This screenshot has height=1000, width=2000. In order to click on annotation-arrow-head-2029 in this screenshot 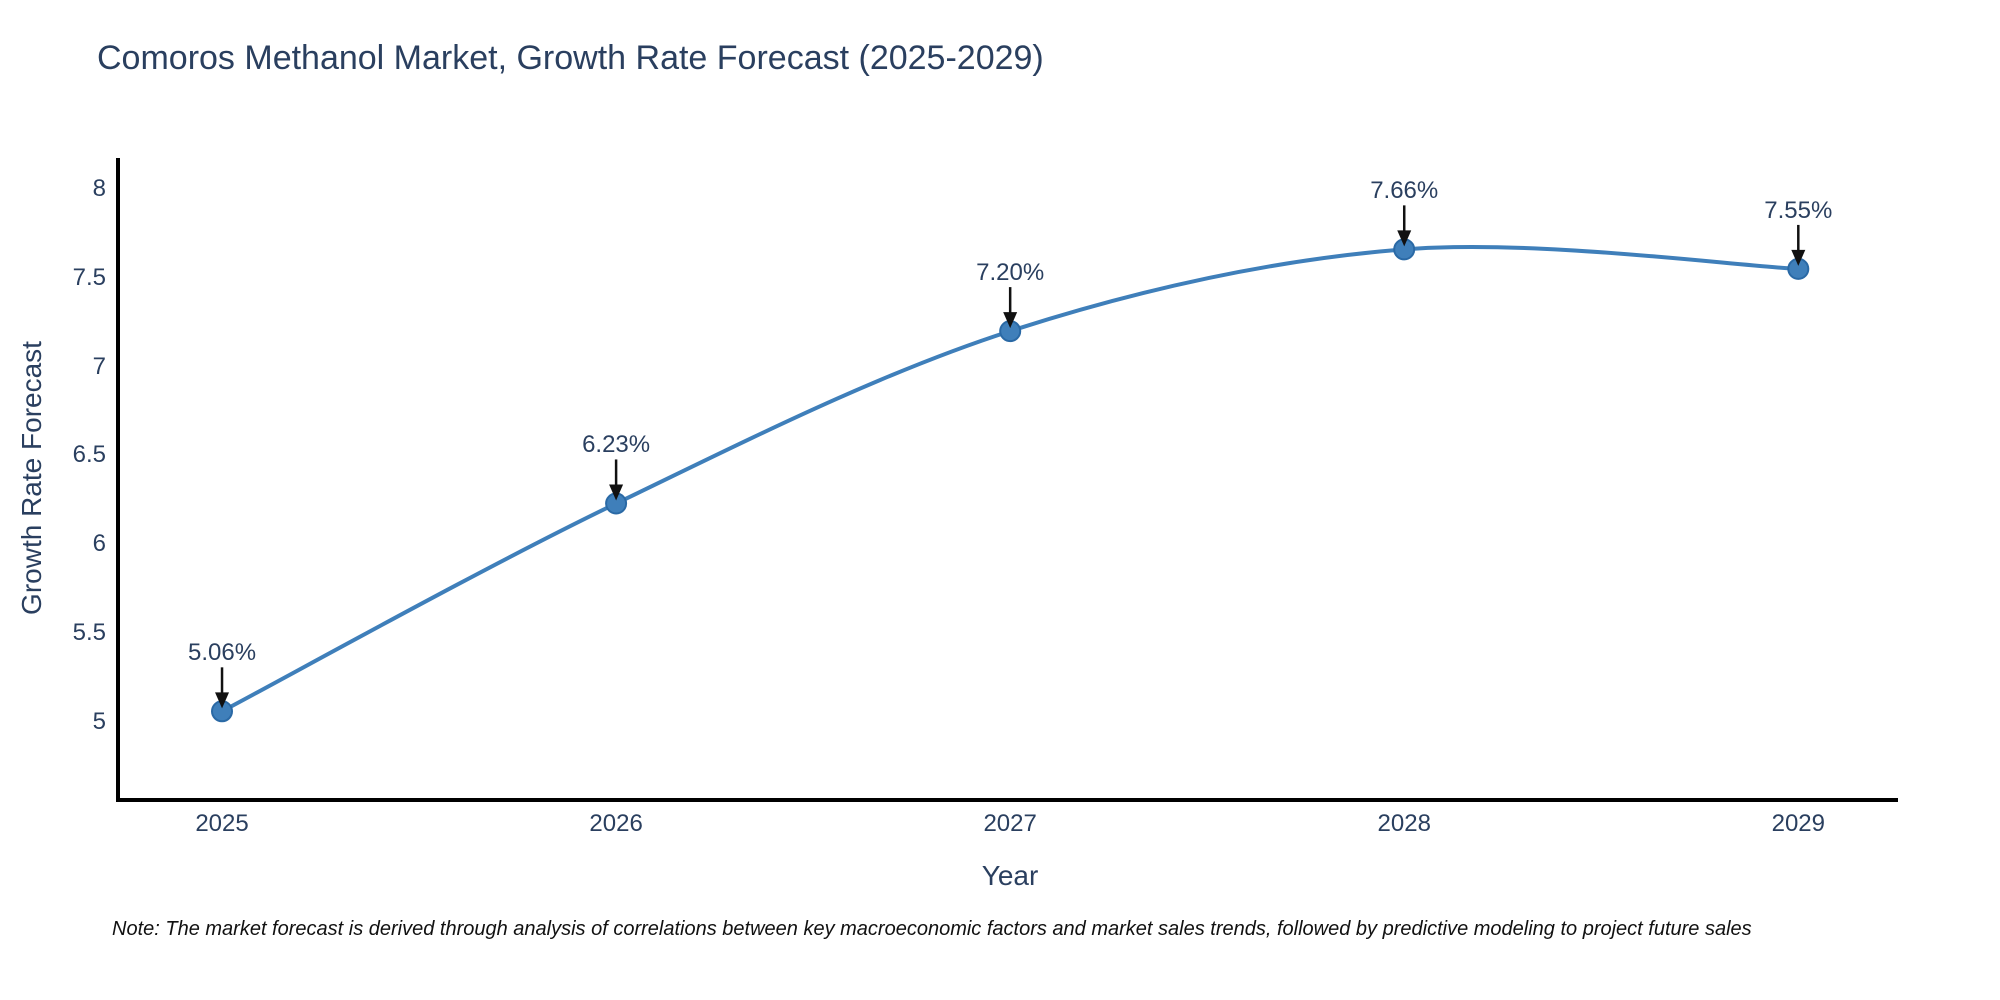, I will do `click(1798, 257)`.